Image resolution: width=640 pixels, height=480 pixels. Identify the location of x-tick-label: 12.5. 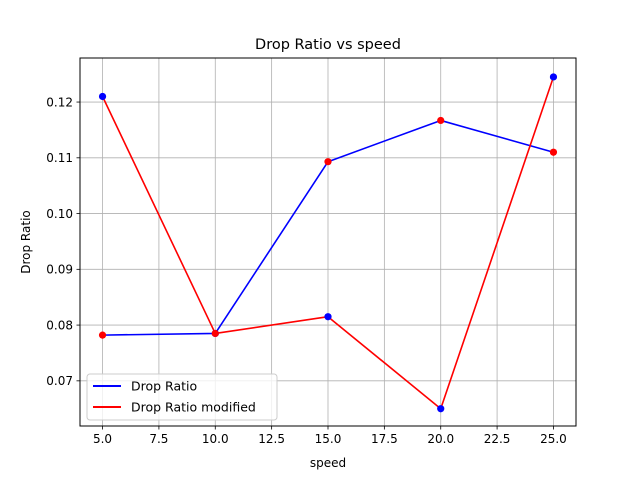
(271, 439).